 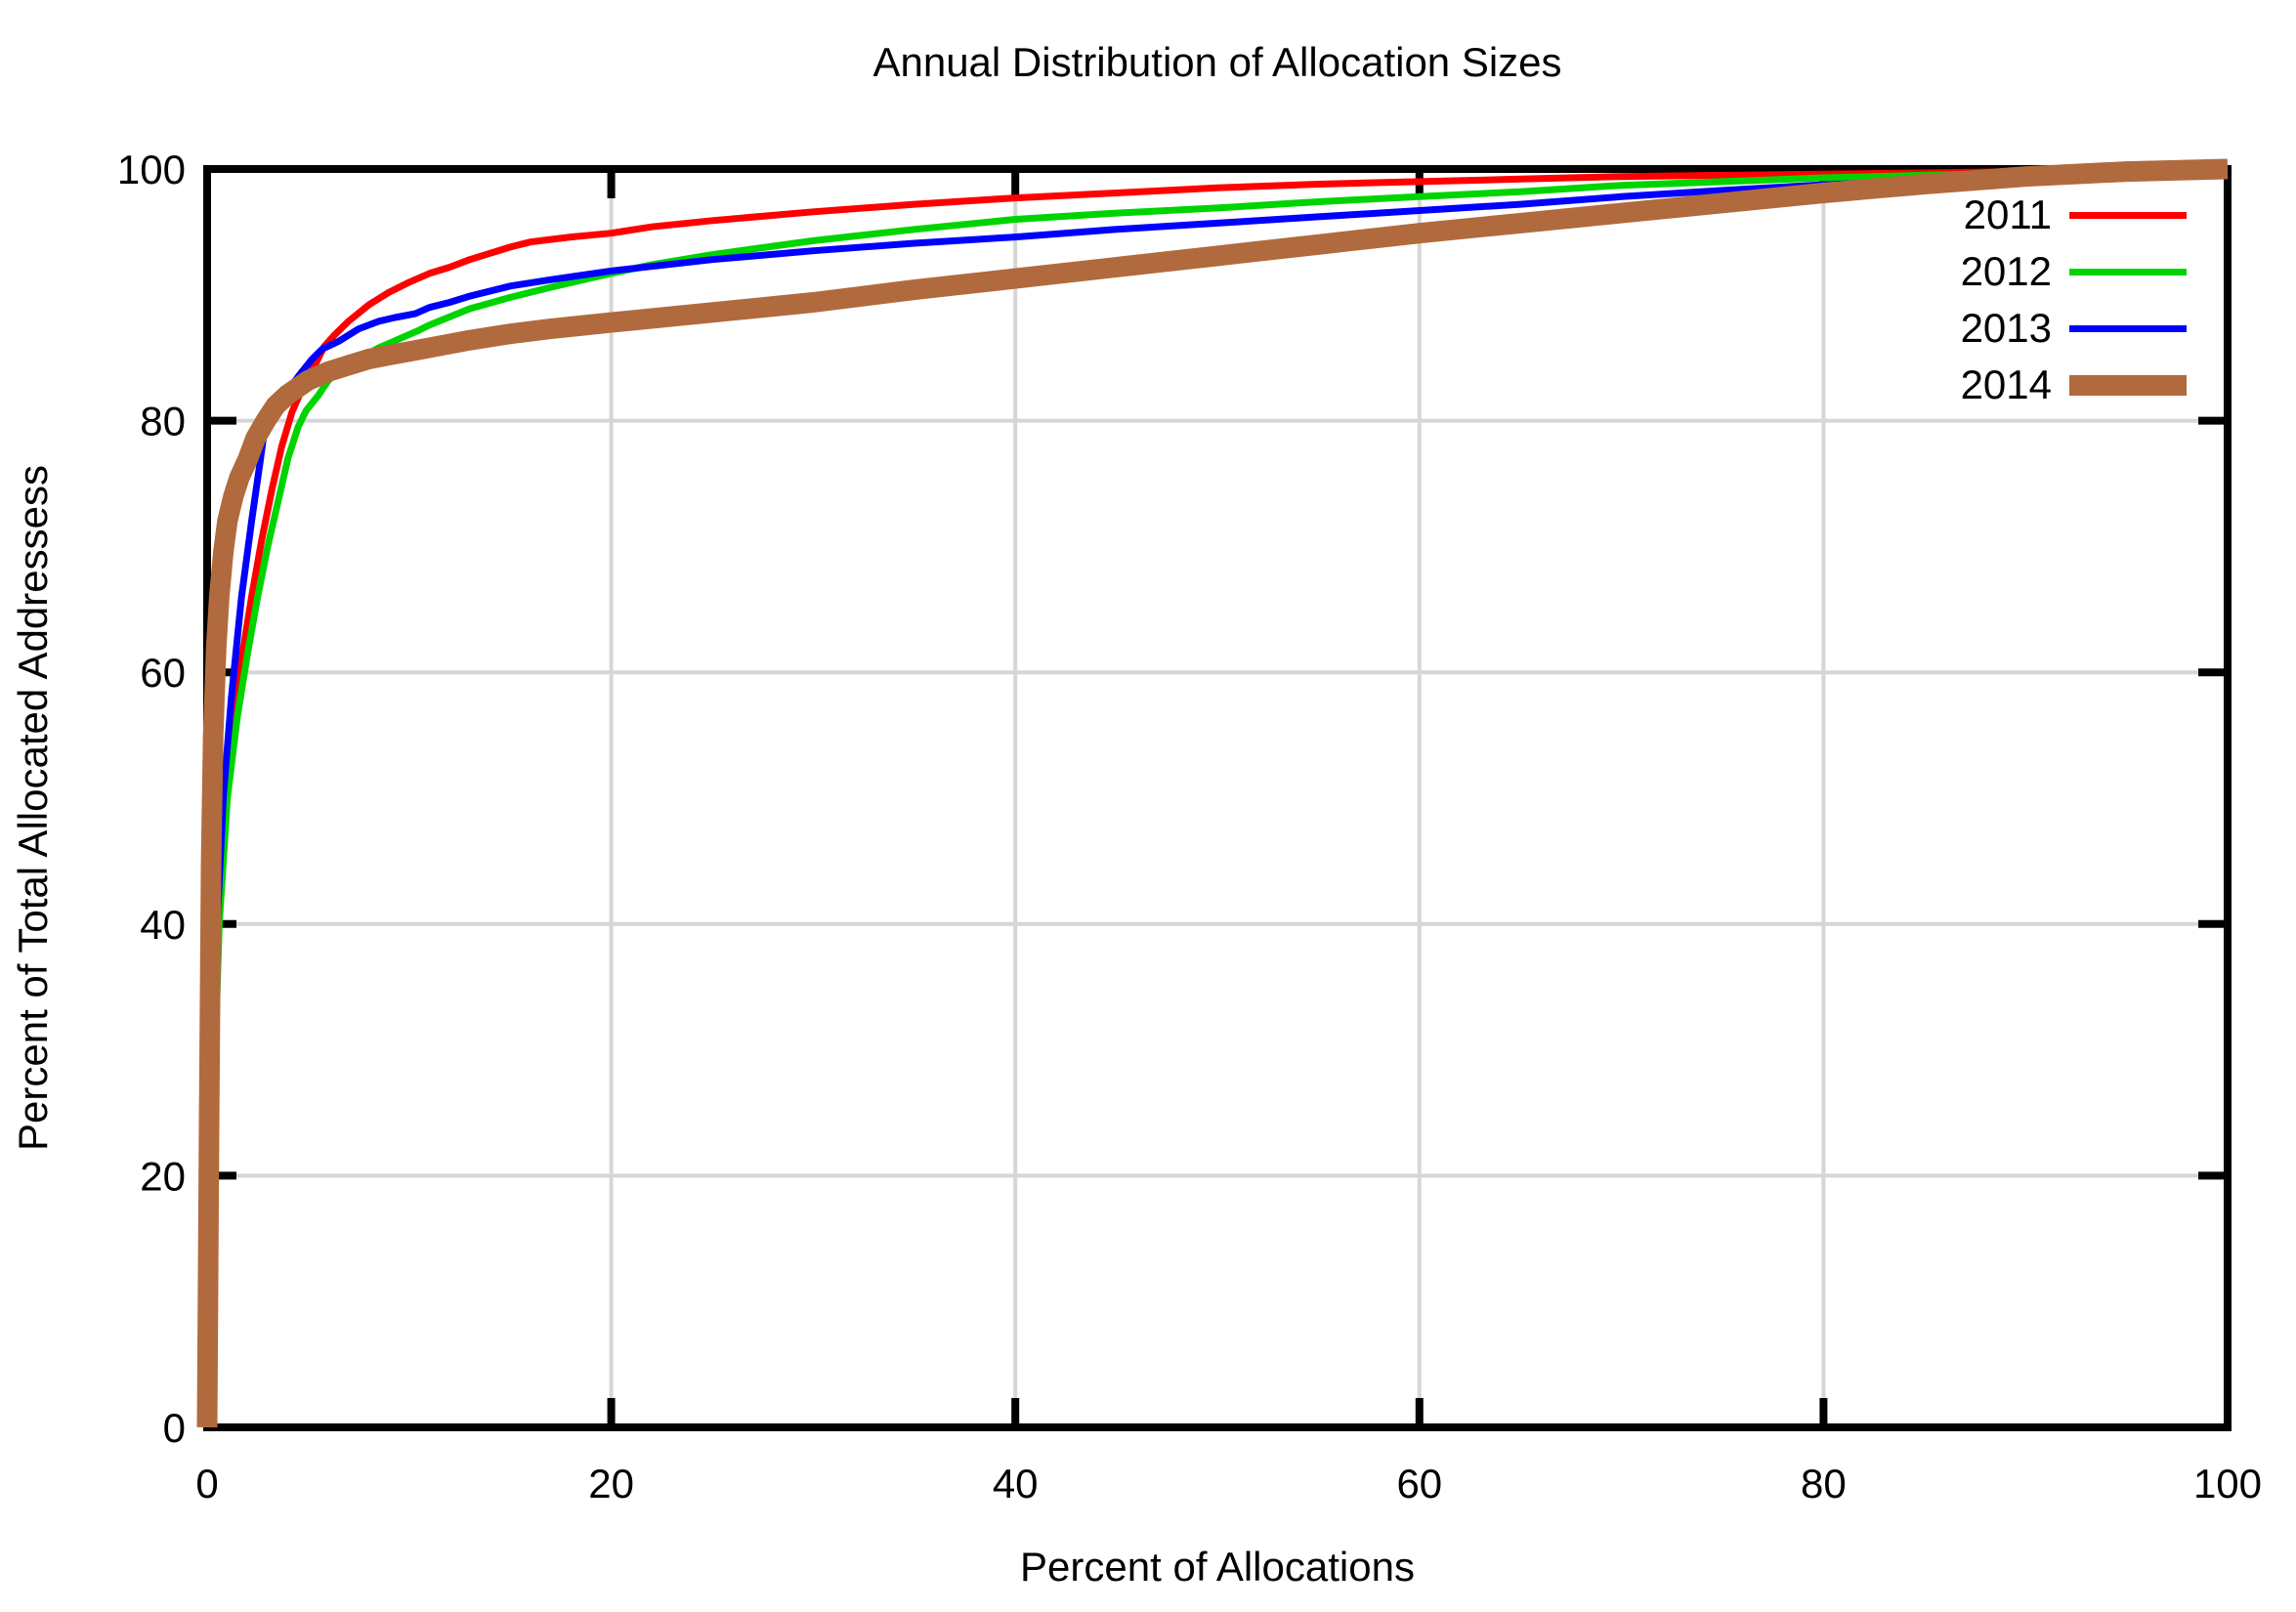 What do you see at coordinates (2061, 271) in the screenshot?
I see `legend-item-2012: 2012` at bounding box center [2061, 271].